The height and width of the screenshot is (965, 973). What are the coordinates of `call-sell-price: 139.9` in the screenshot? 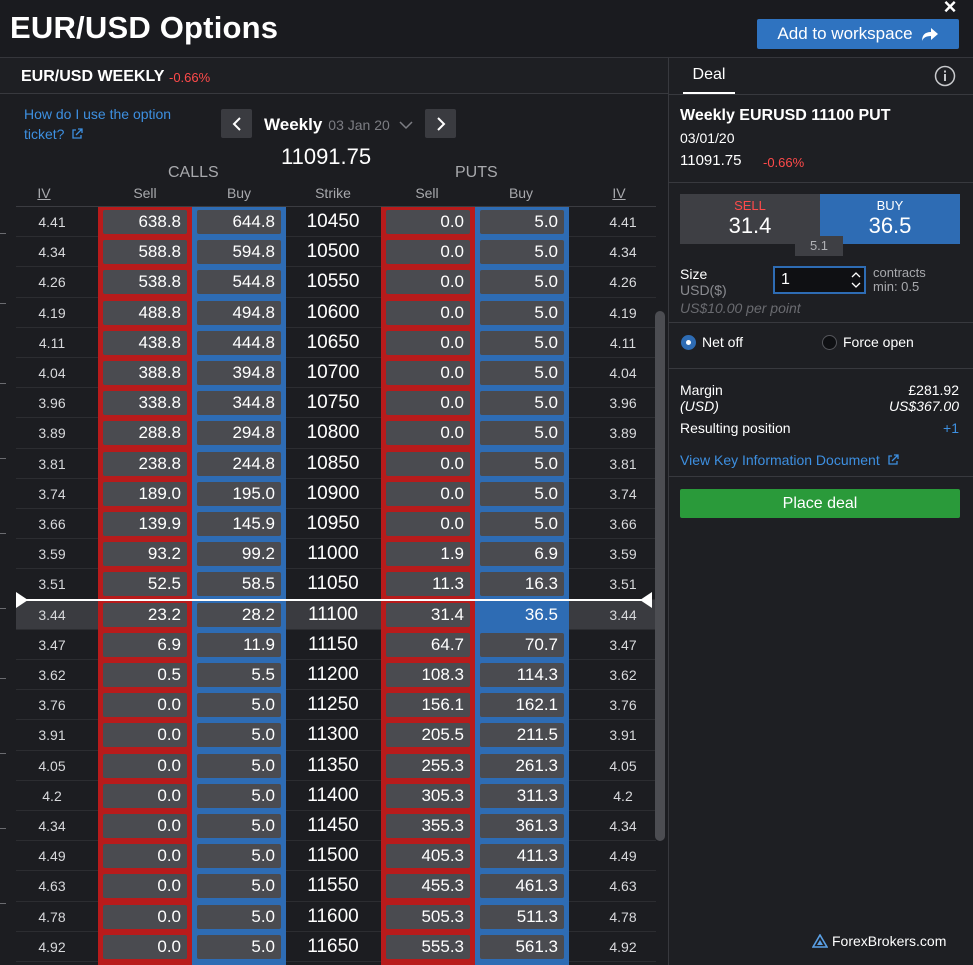 It's located at (145, 524).